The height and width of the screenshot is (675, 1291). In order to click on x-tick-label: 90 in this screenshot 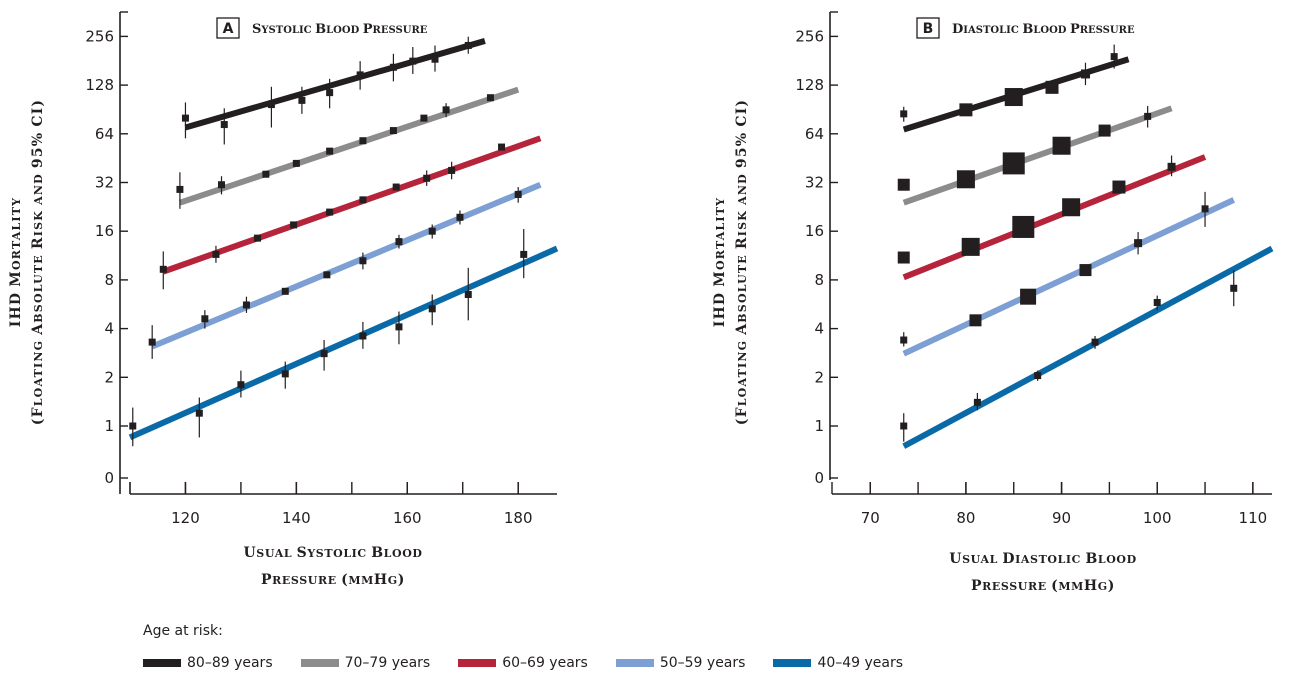, I will do `click(1061, 518)`.